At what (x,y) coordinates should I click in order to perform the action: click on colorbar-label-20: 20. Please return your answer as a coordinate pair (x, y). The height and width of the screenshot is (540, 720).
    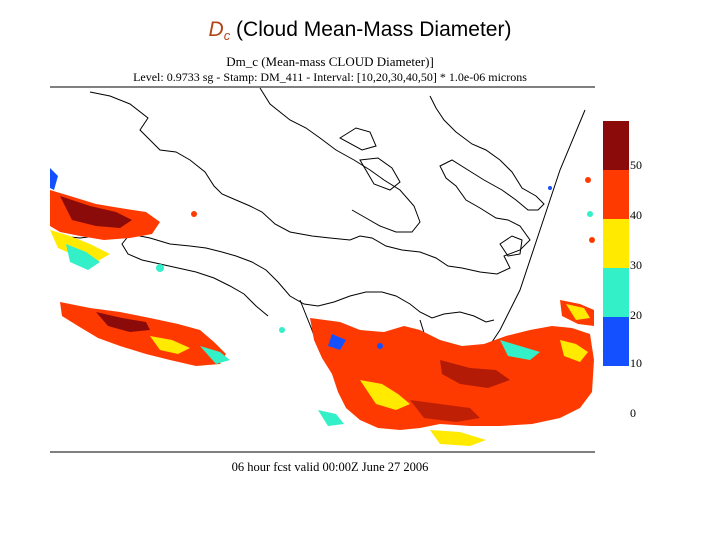
    Looking at the image, I should click on (636, 315).